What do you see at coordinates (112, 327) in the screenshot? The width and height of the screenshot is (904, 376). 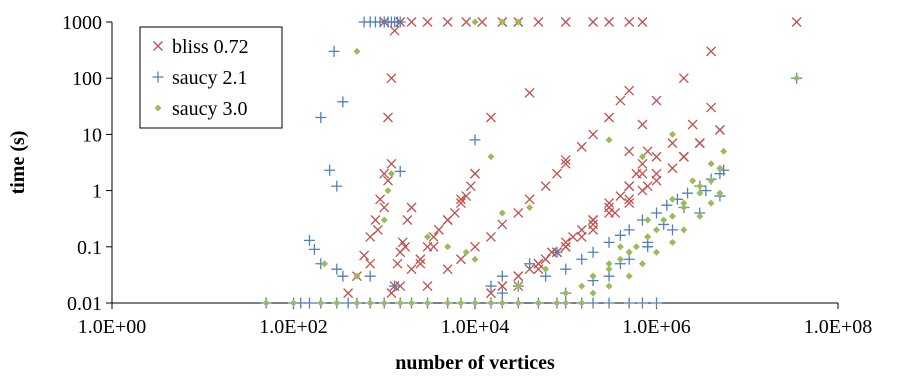 I see `x-tick-label: 1.0E+00` at bounding box center [112, 327].